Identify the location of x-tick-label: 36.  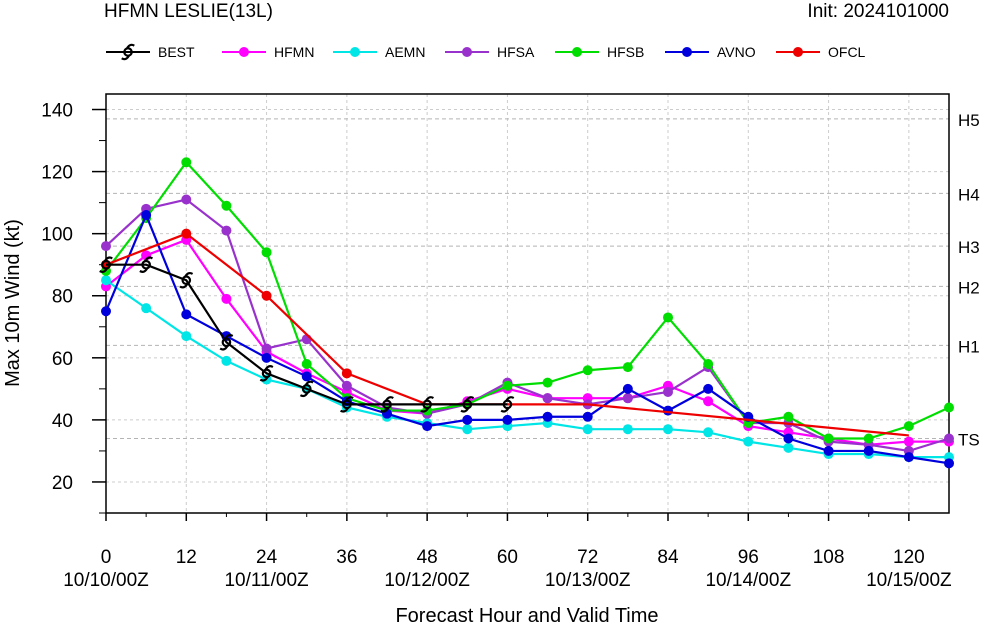
(346, 557).